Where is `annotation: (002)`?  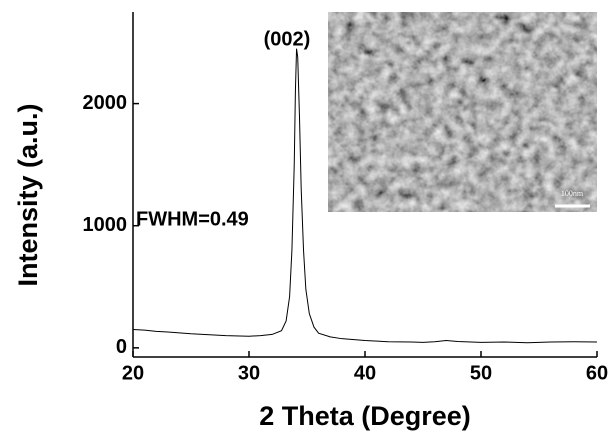
annotation: (002) is located at coordinates (287, 39).